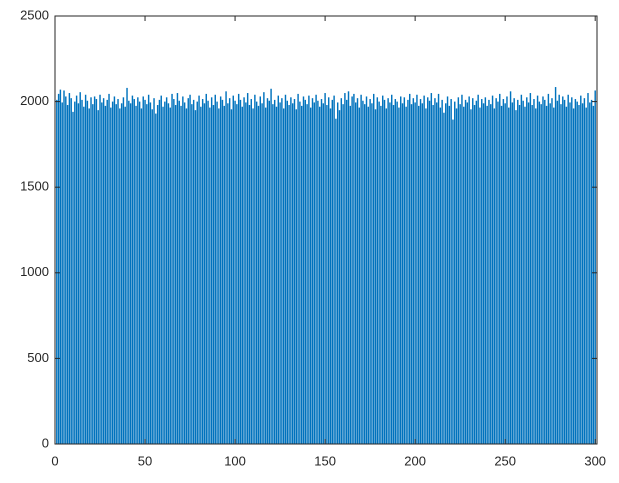  Describe the element at coordinates (54, 460) in the screenshot. I see `x-tick-label: 0` at that location.